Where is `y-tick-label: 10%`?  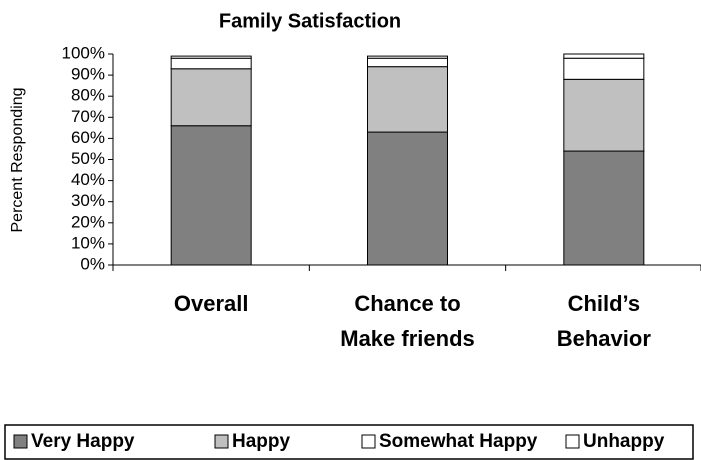 y-tick-label: 10% is located at coordinates (88, 242).